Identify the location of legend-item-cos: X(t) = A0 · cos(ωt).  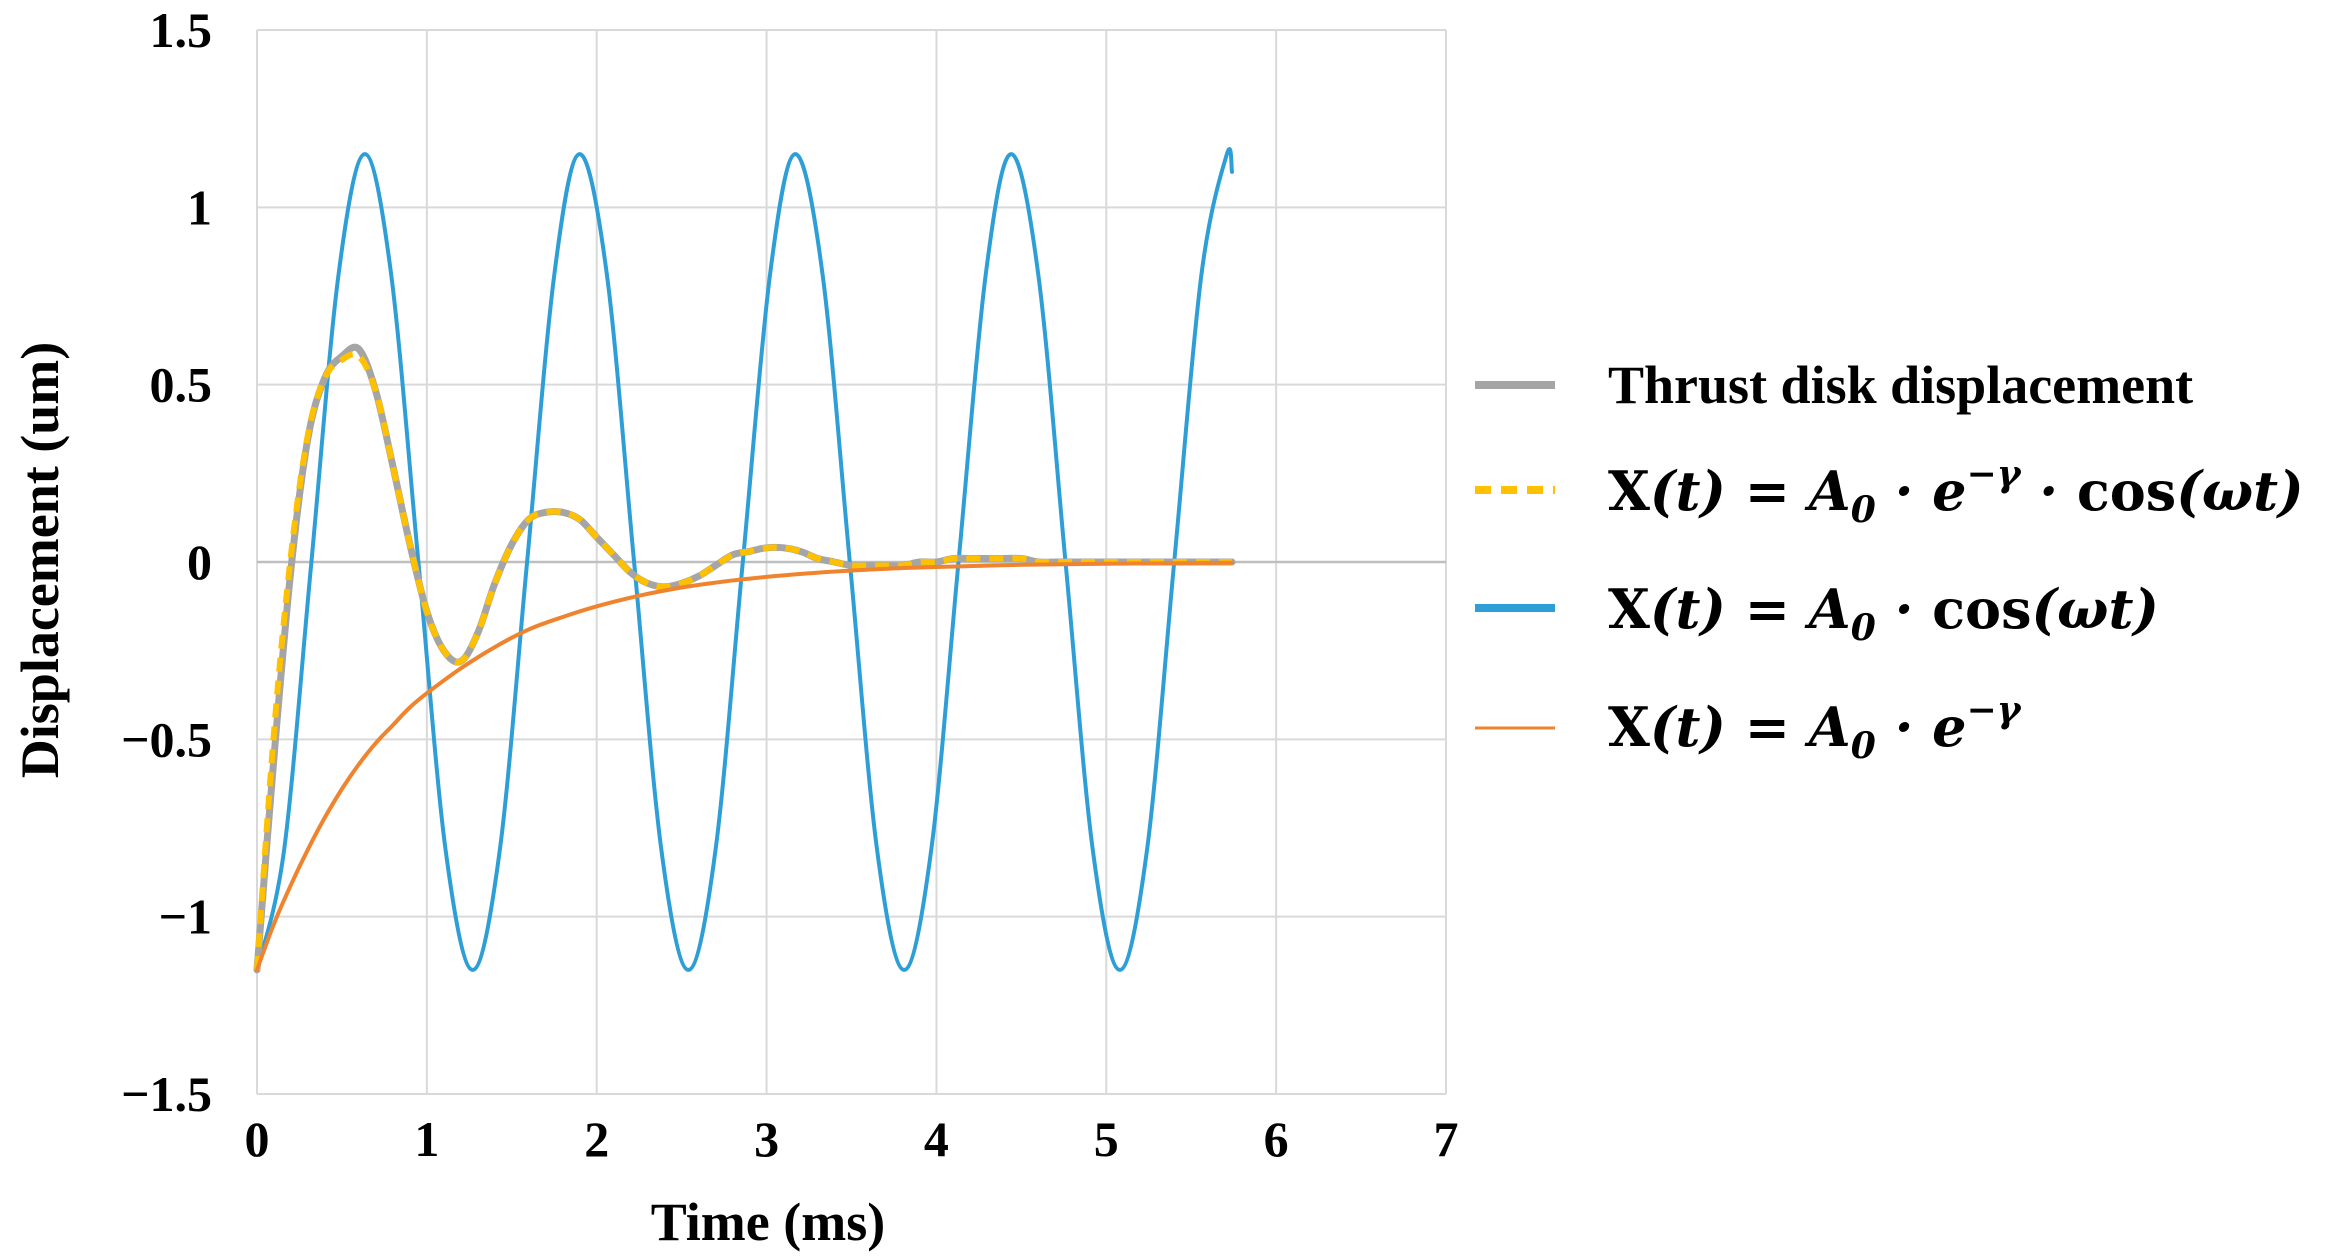
(1817, 613).